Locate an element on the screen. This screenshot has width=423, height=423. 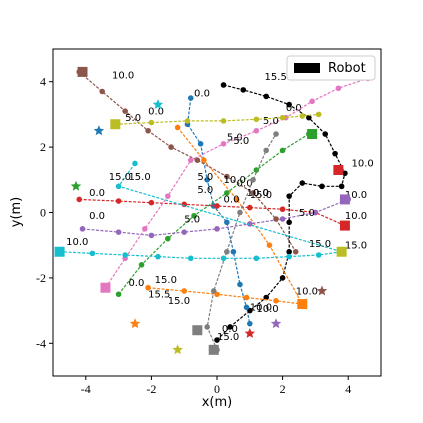
legend-label: Robot is located at coordinates (347, 68).